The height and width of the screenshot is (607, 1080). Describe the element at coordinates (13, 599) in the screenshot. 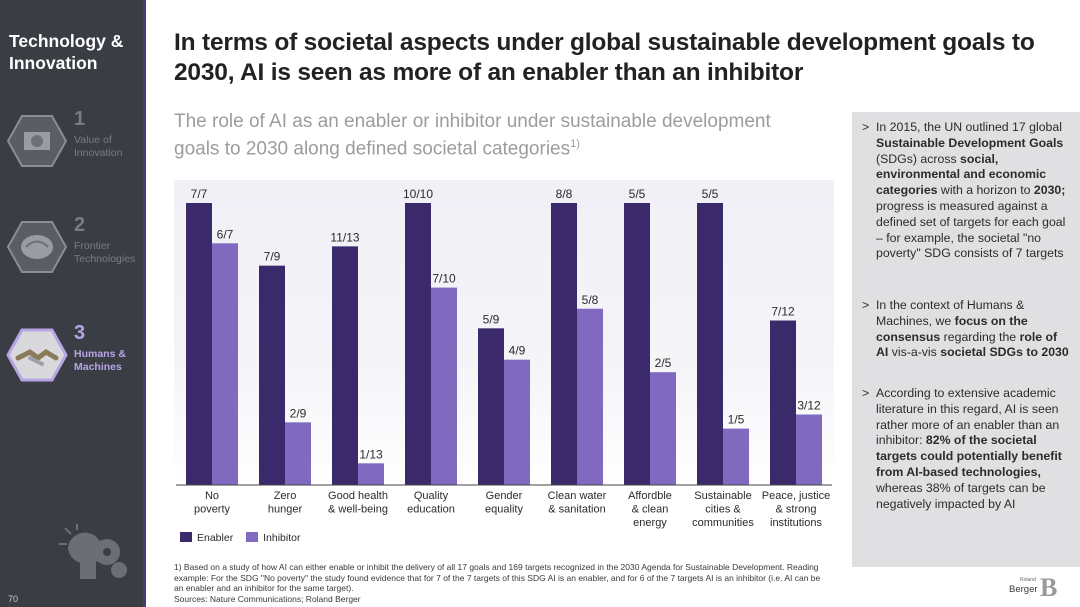

I see `page-number: 70` at that location.